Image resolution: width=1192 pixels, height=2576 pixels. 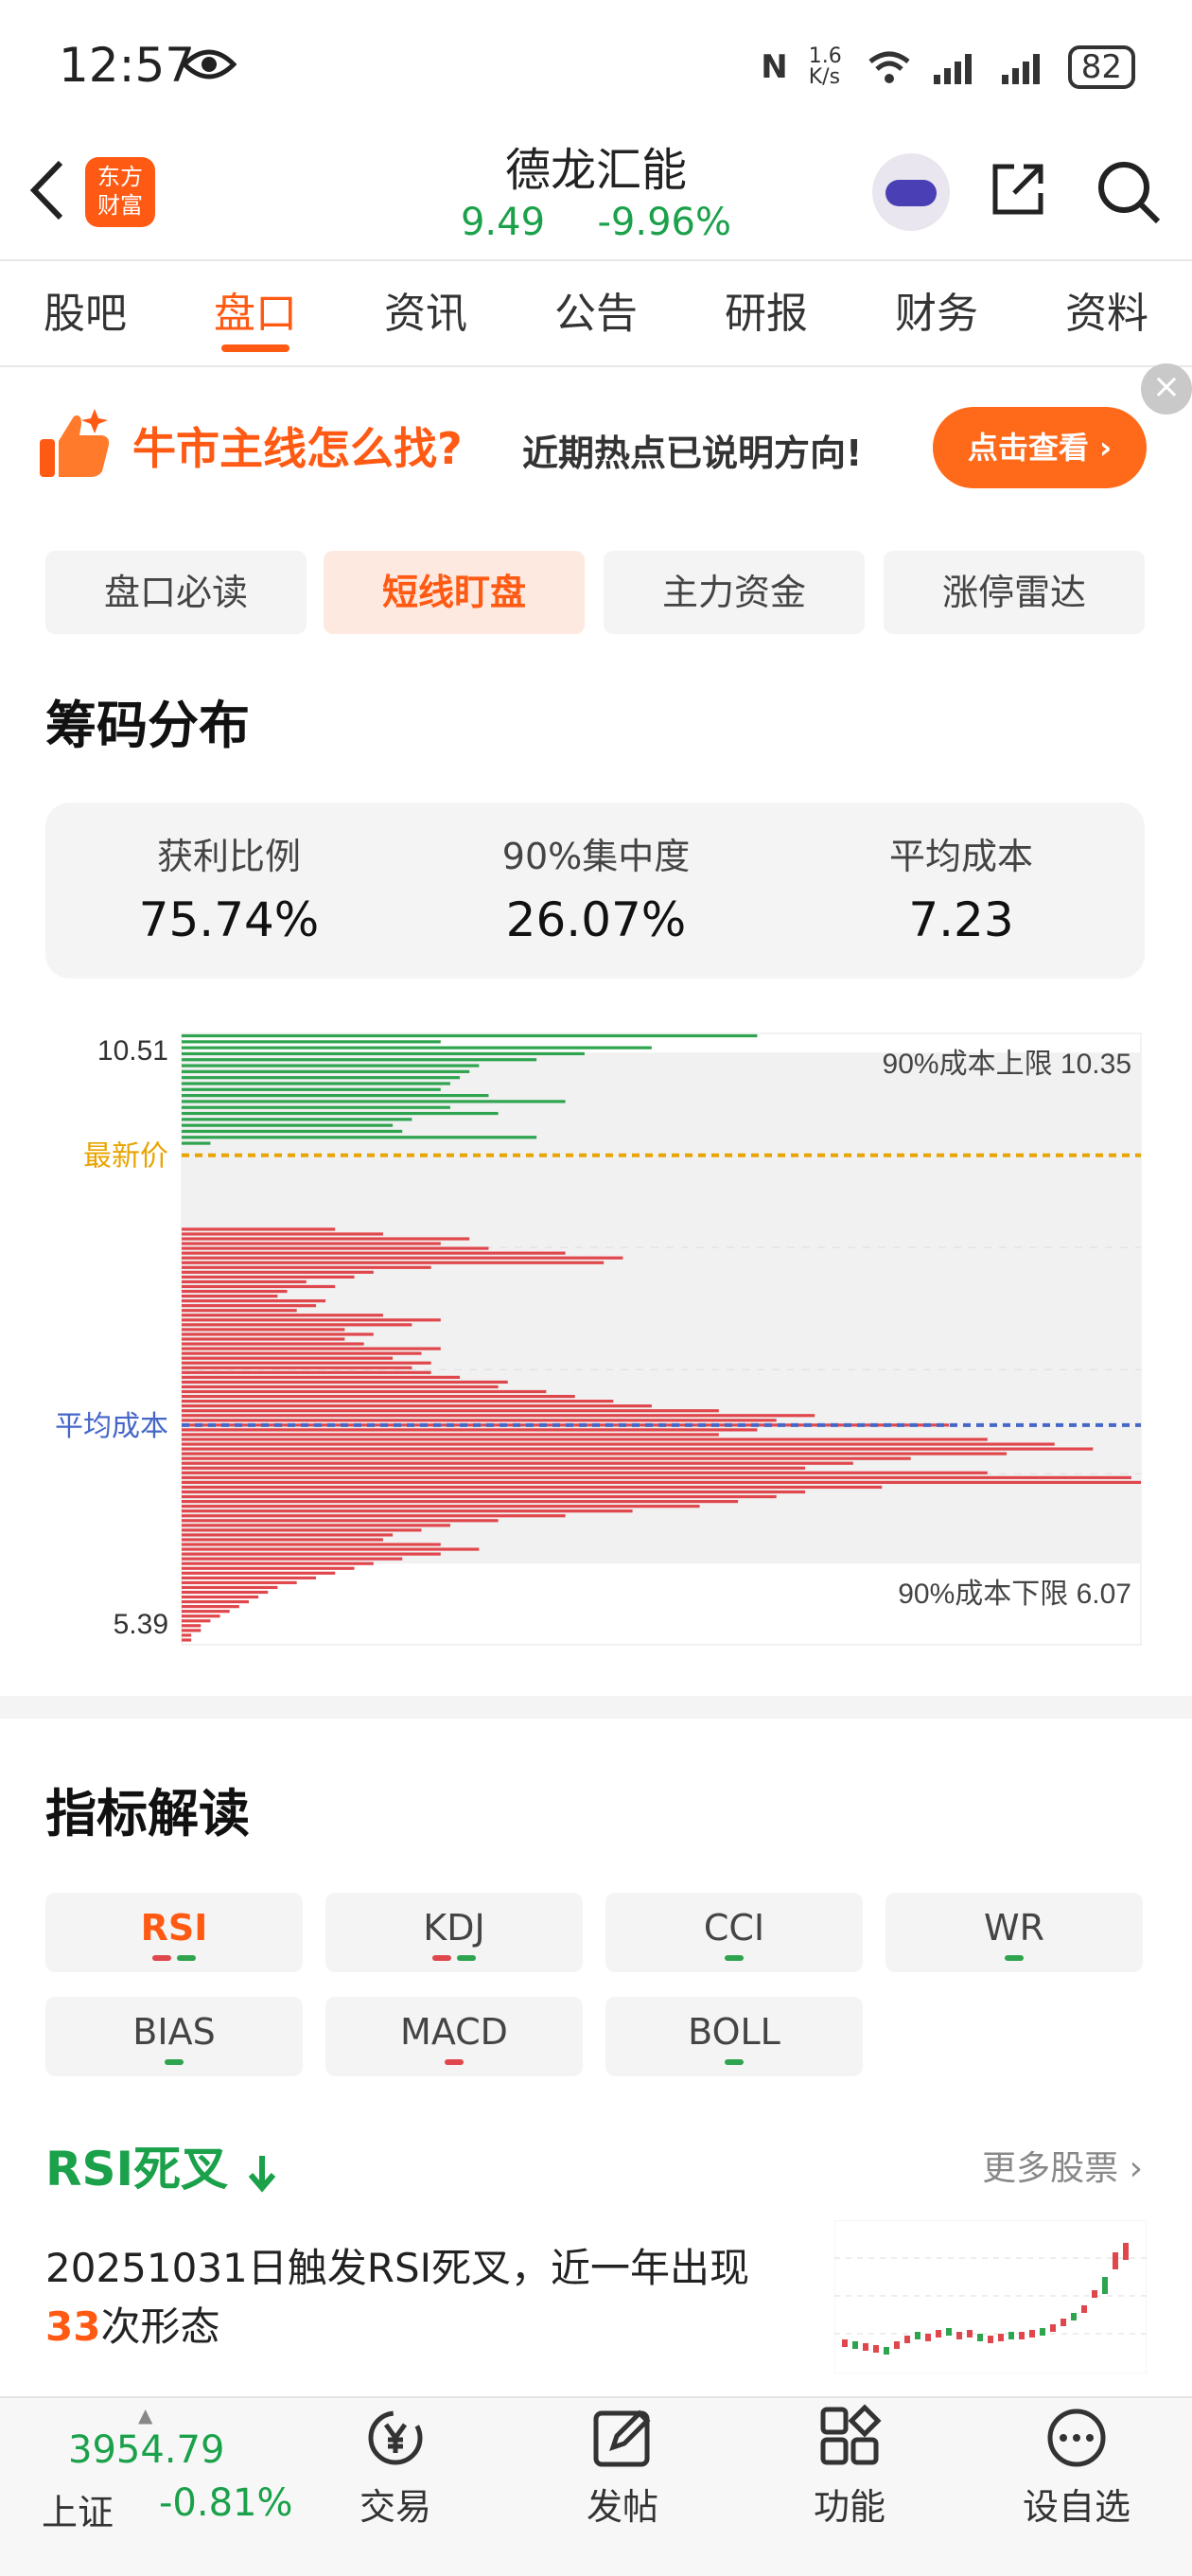 What do you see at coordinates (229, 887) in the screenshot?
I see `stat-profit-ratio: 获利比例 75.74%` at bounding box center [229, 887].